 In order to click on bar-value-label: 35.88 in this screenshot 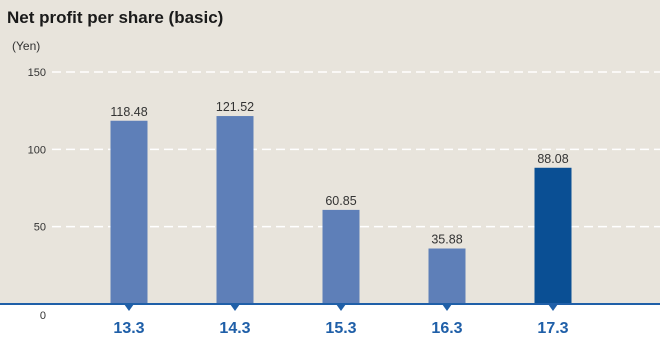, I will do `click(446, 240)`.